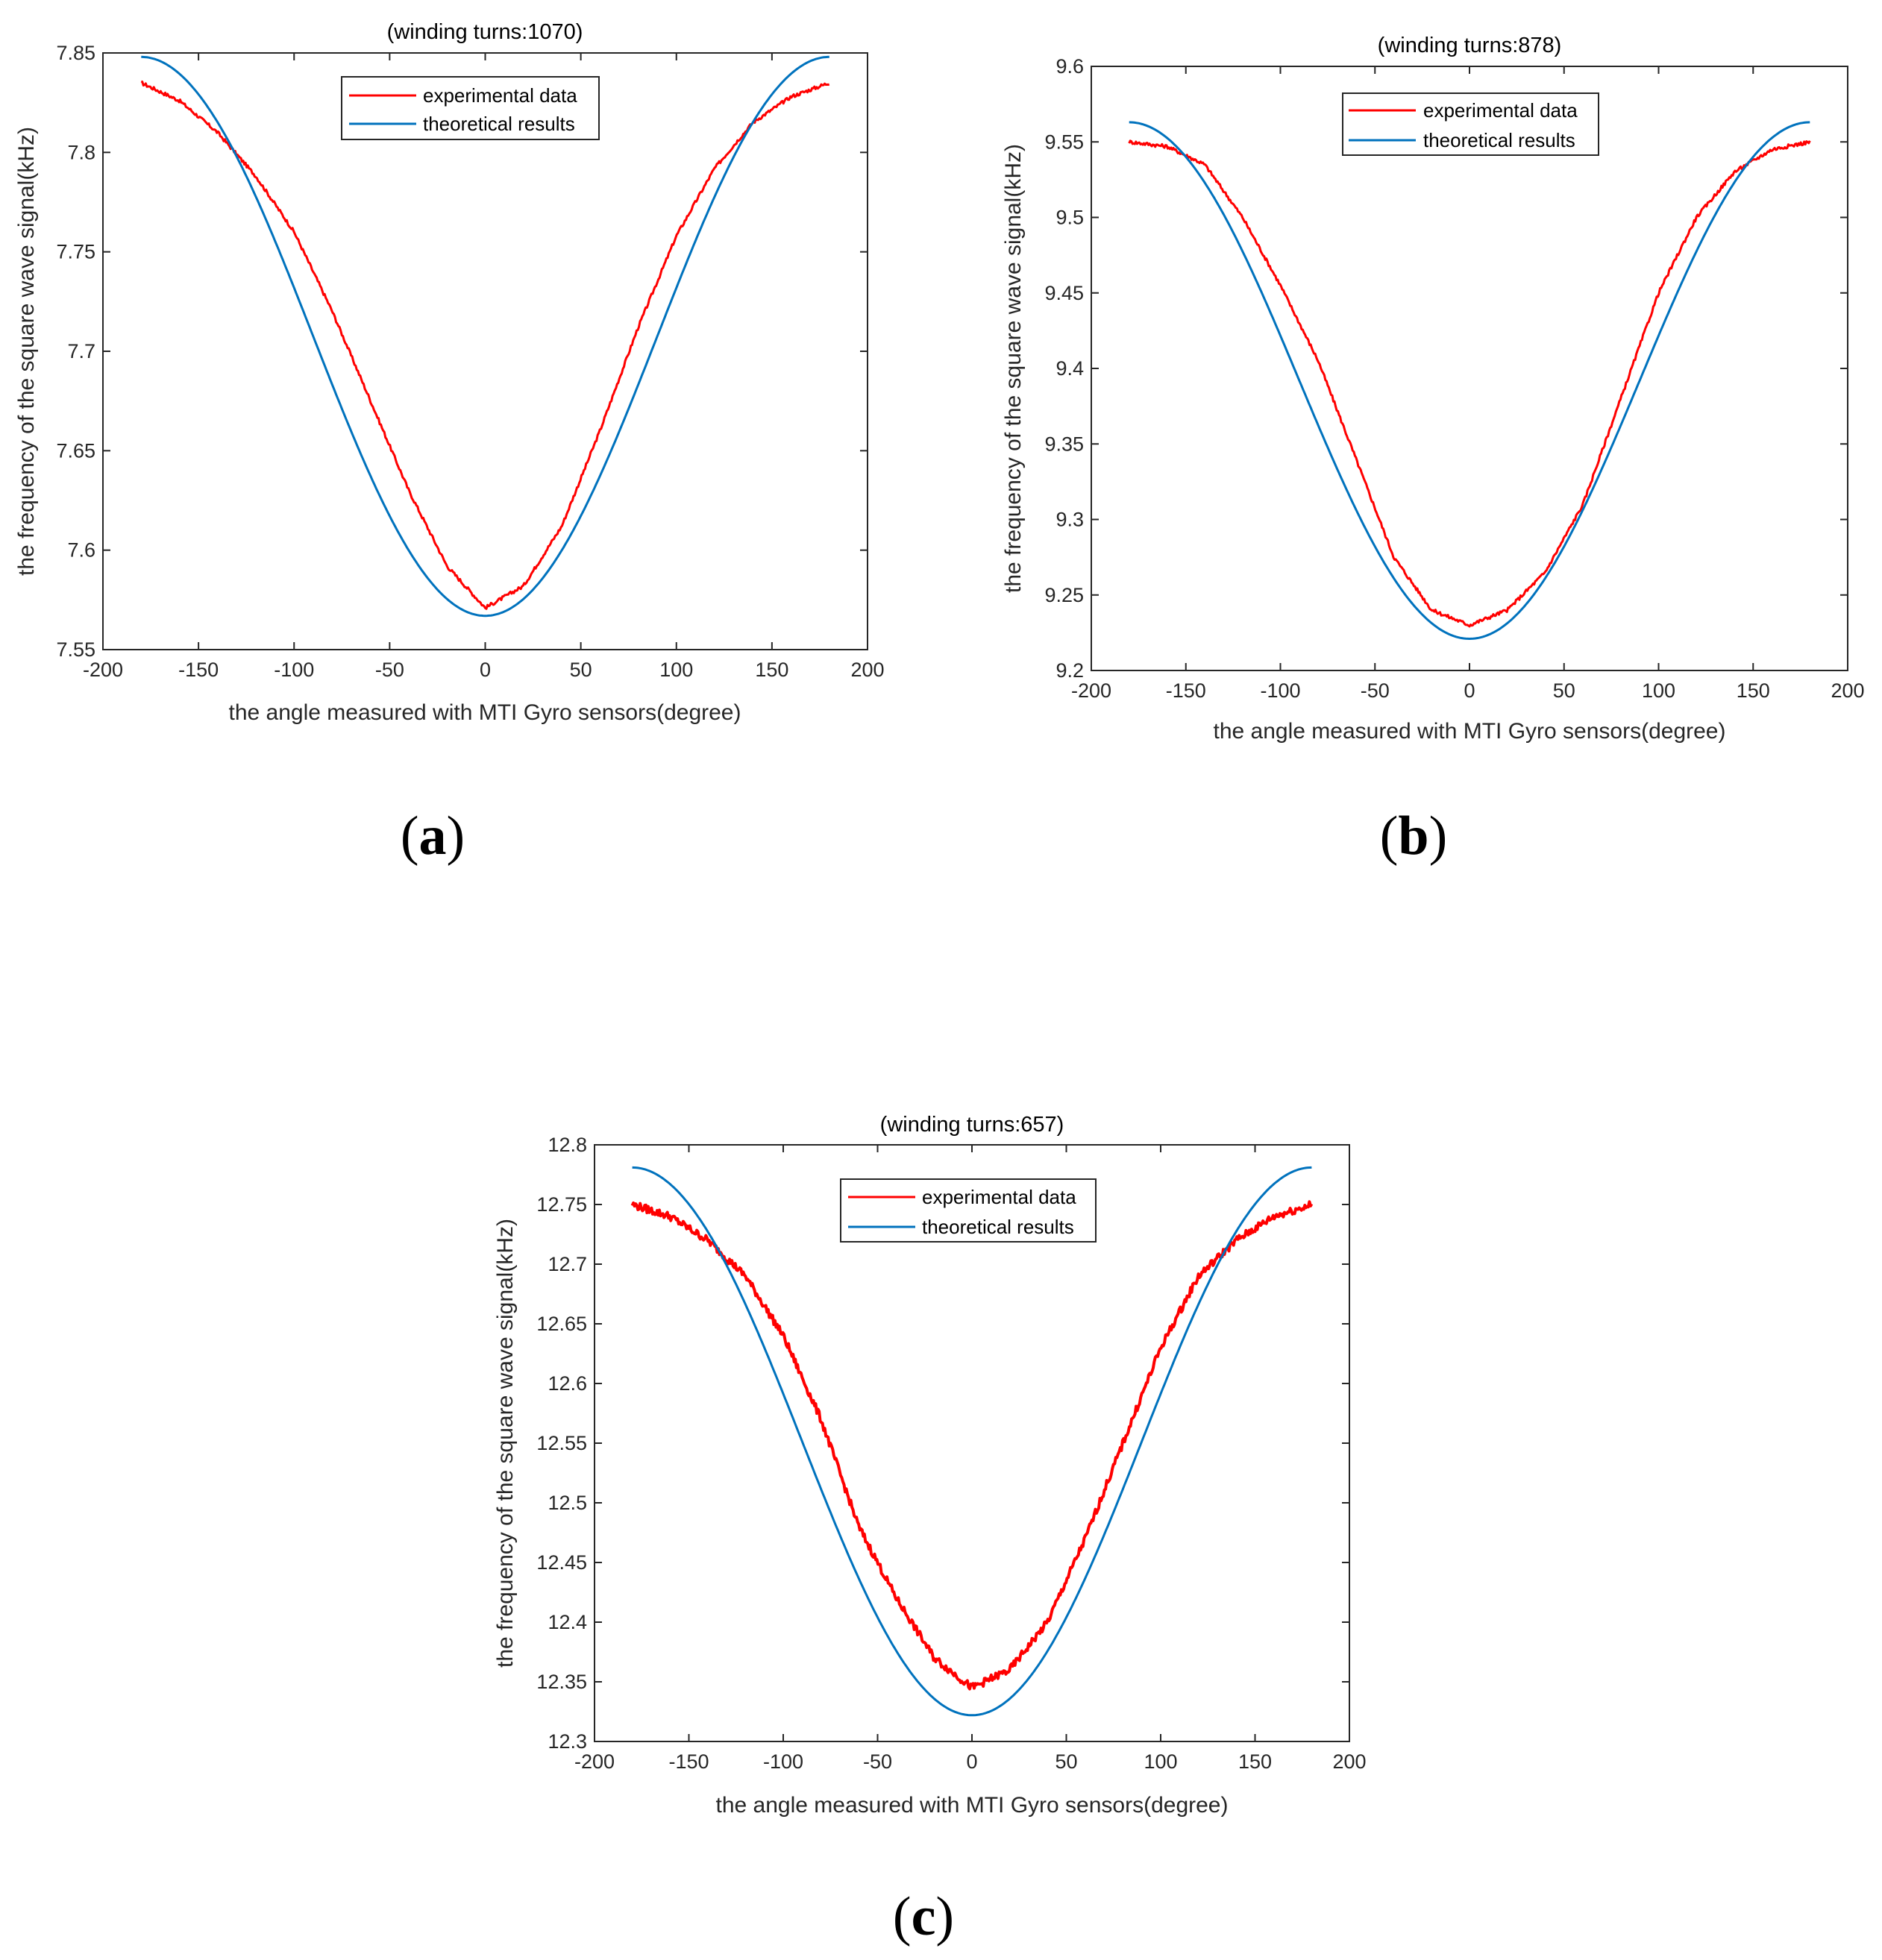  What do you see at coordinates (561, 1682) in the screenshot?
I see `y-tick-label: 12.35` at bounding box center [561, 1682].